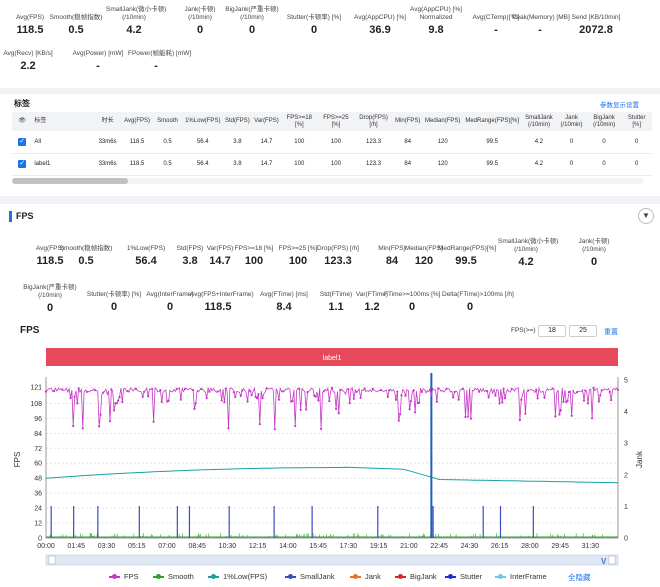  Describe the element at coordinates (392, 248) in the screenshot. I see `stat-label: Min(FPS)` at that location.